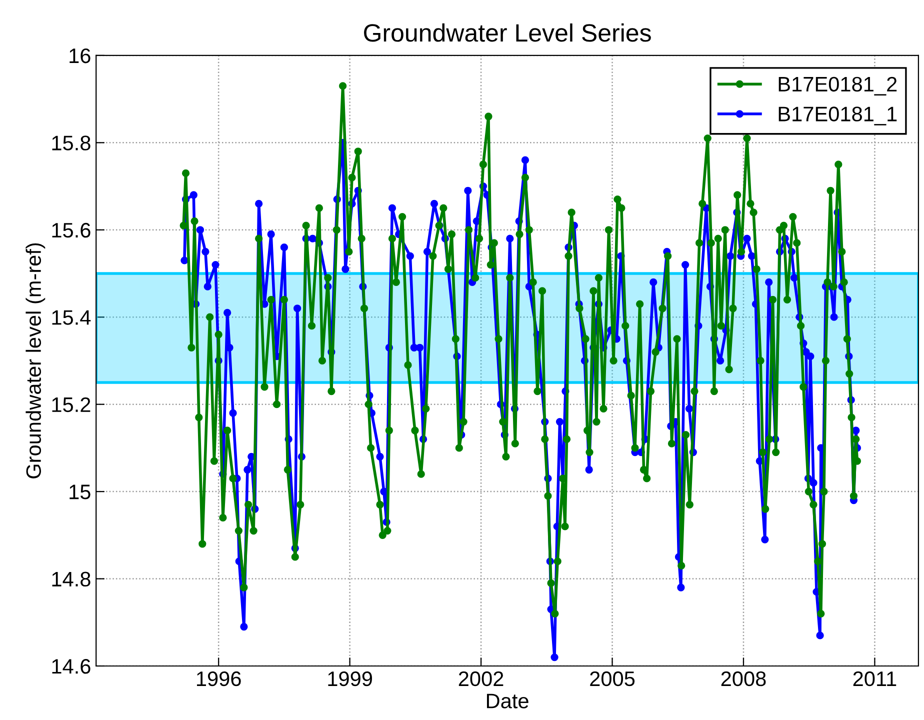  What do you see at coordinates (80, 492) in the screenshot?
I see `y-tick-label: 15` at bounding box center [80, 492].